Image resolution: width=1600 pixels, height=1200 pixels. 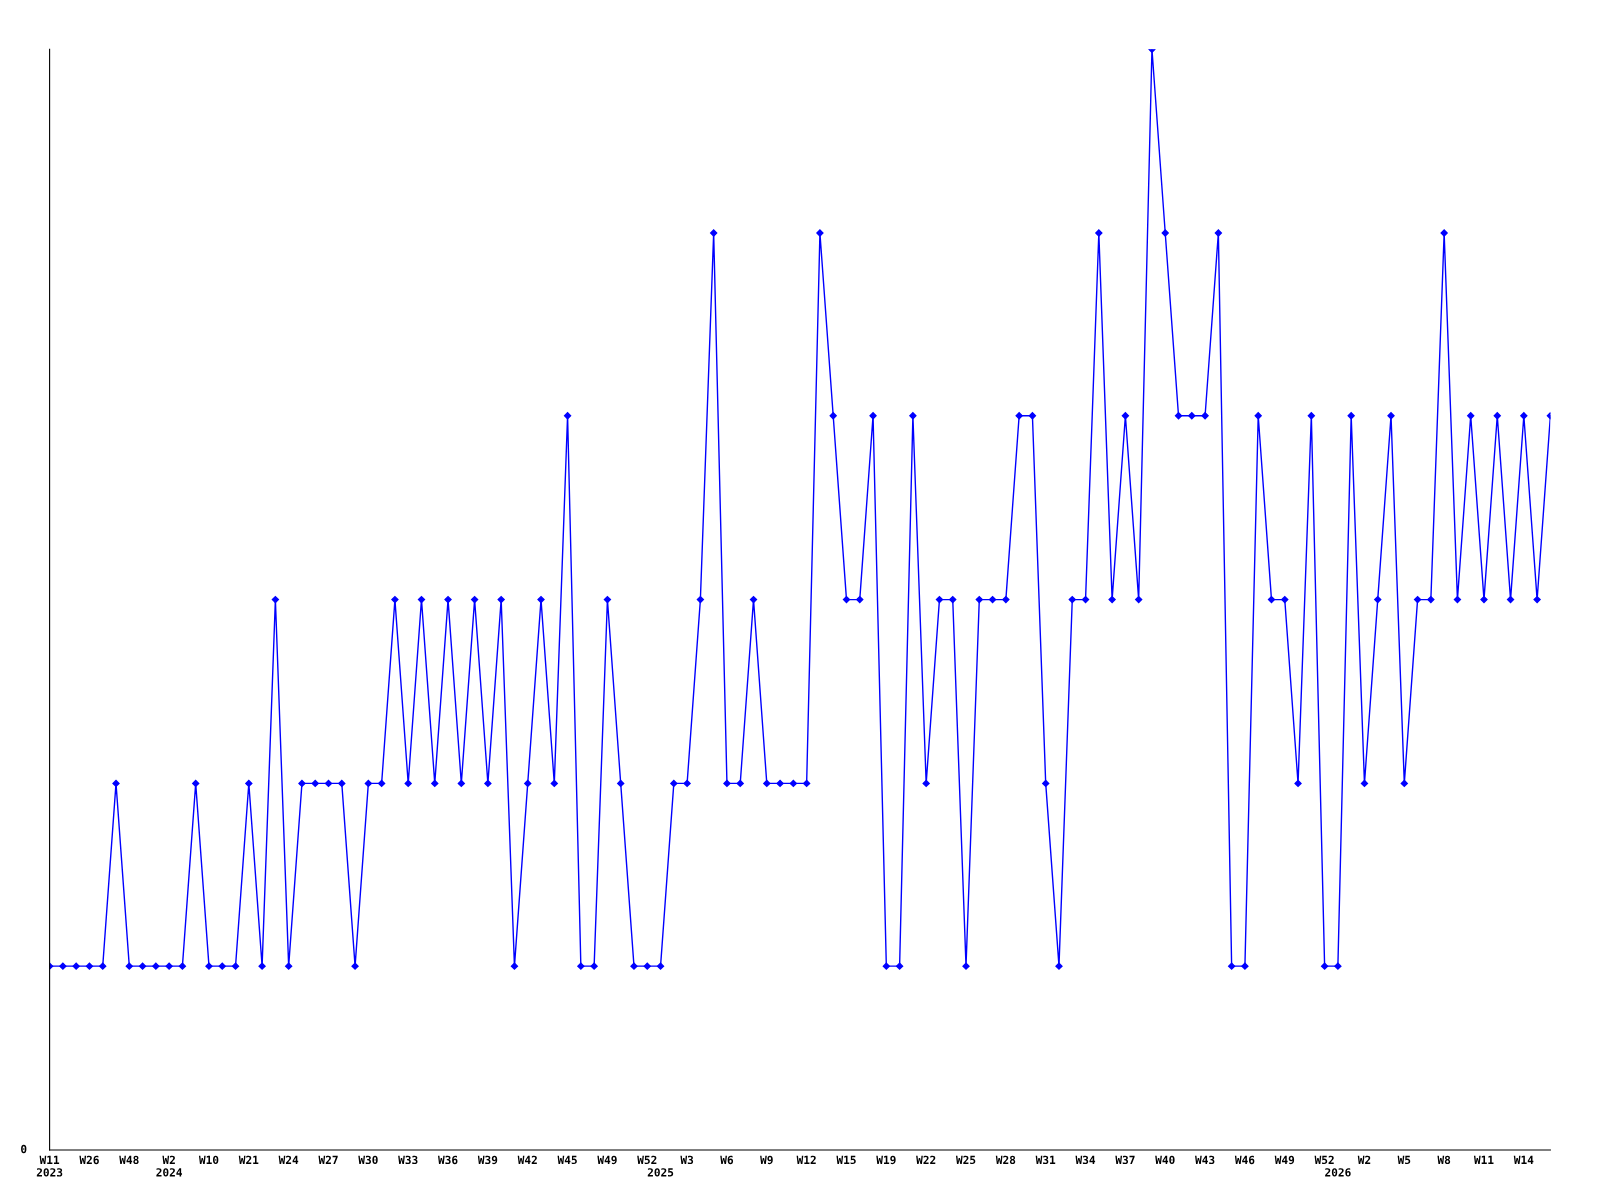 I want to click on x-tick-label: 2026, so click(x=1338, y=1172).